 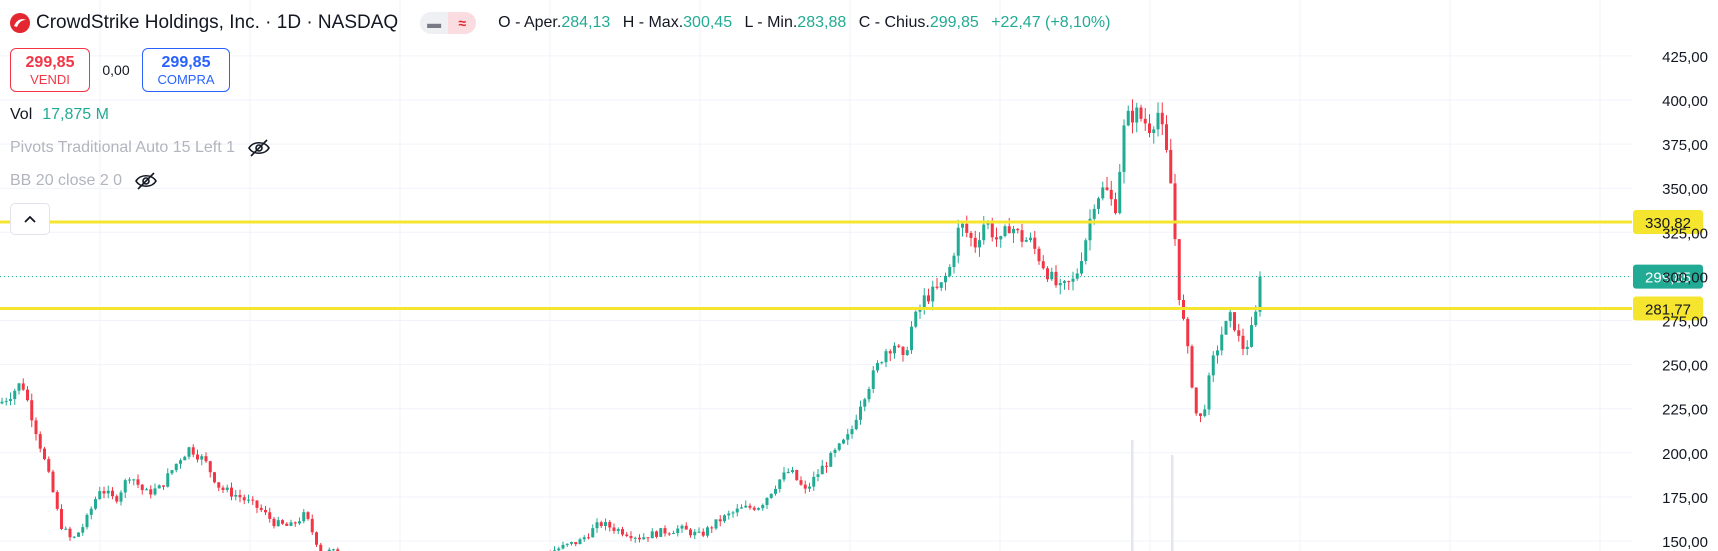 I want to click on volume-legend: Vol 17,875 M, so click(x=564, y=115).